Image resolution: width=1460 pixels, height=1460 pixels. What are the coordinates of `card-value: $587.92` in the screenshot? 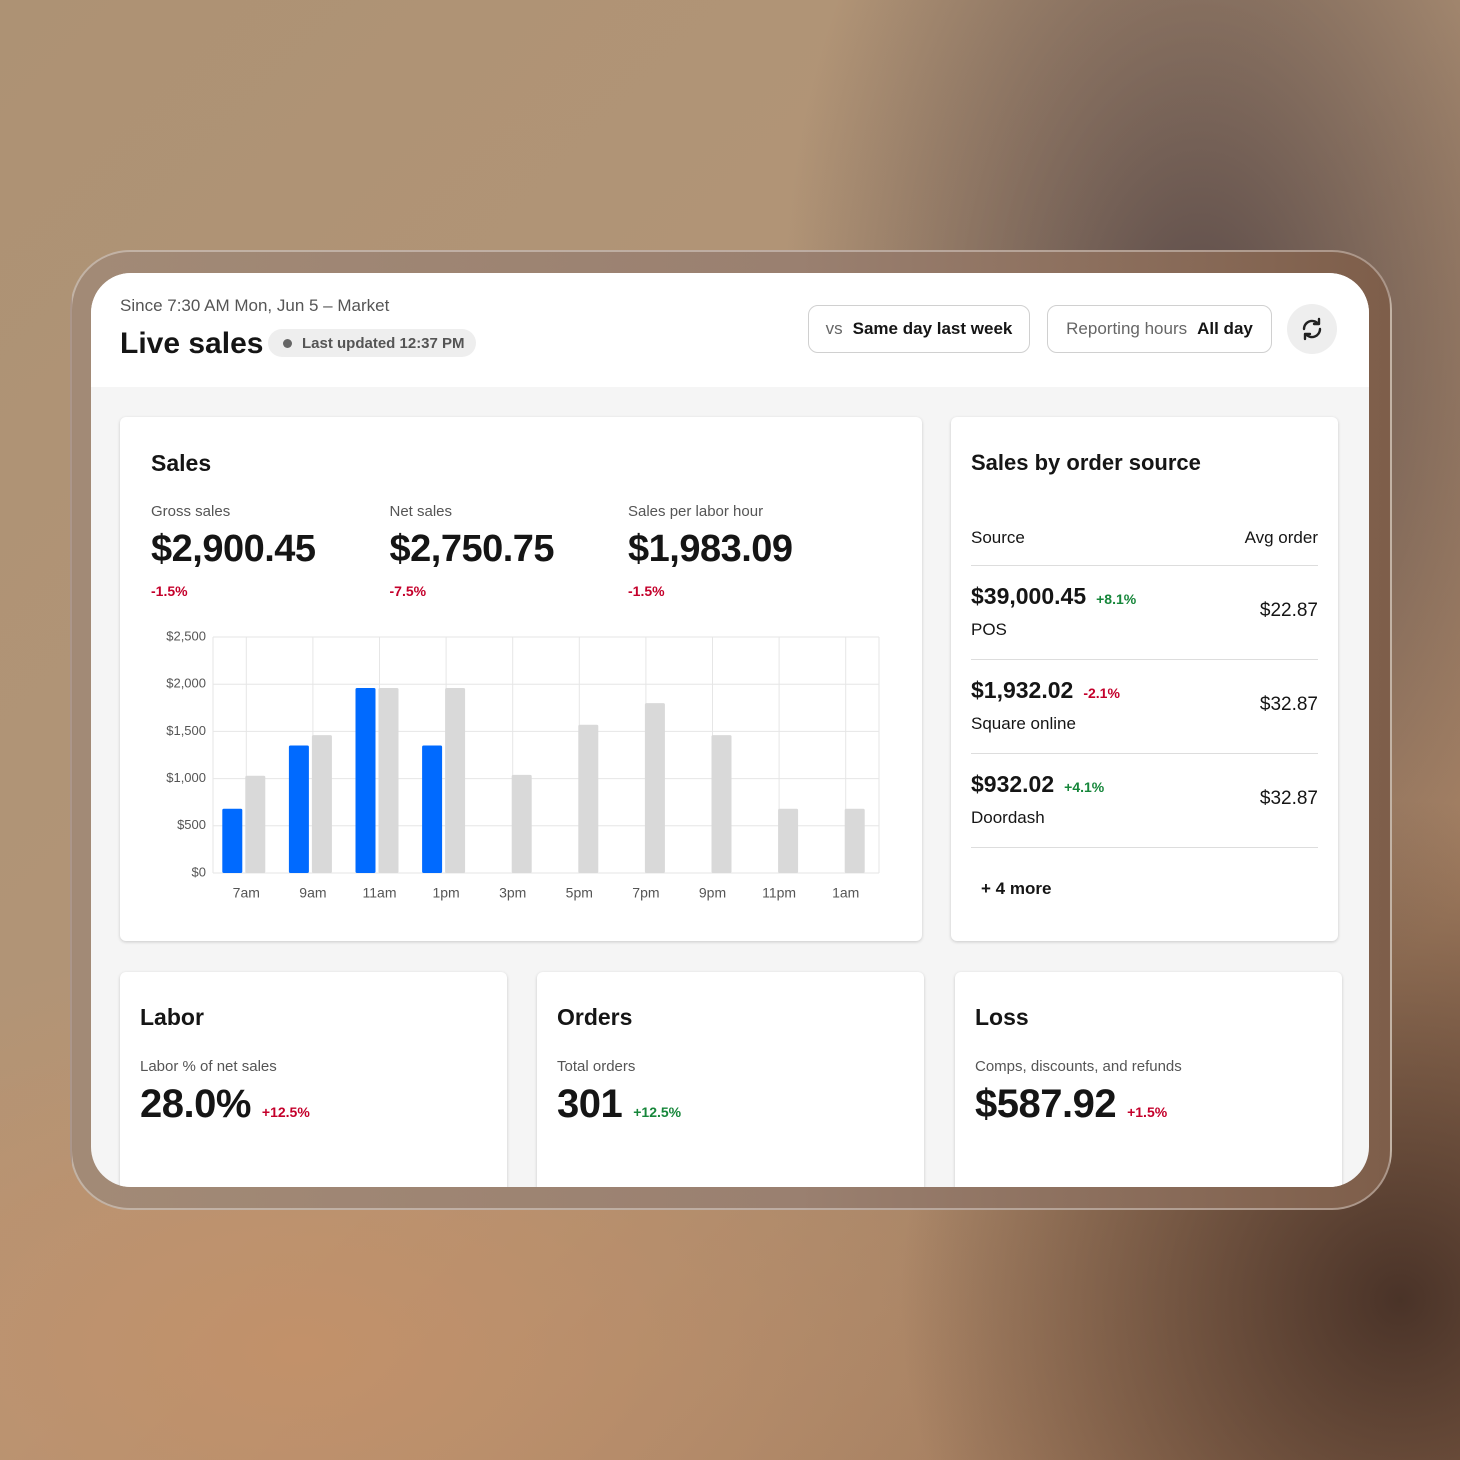 It's located at (1046, 1104).